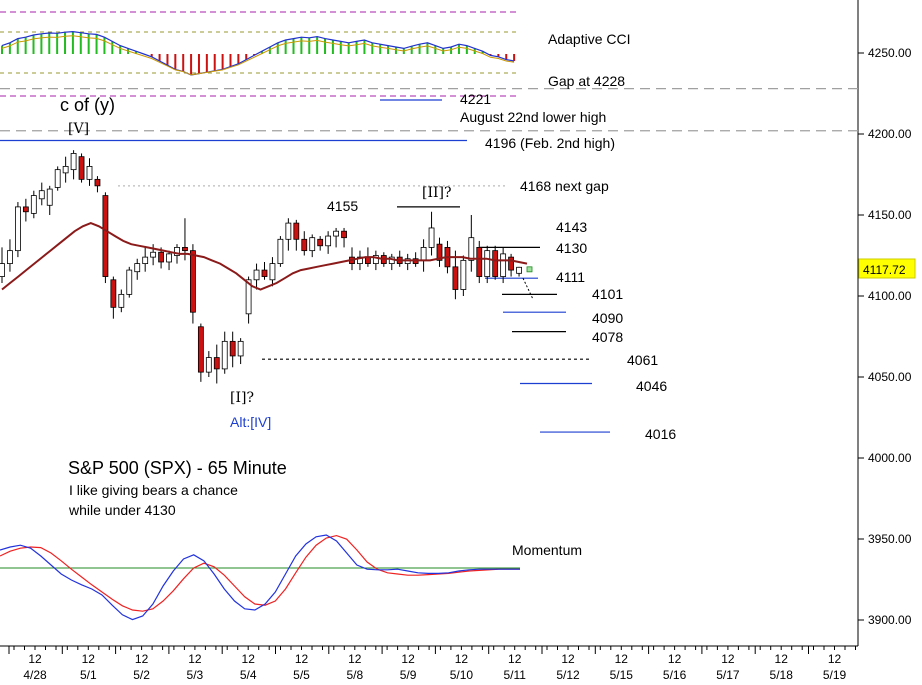  What do you see at coordinates (429, 110) in the screenshot?
I see `gap-lines` at bounding box center [429, 110].